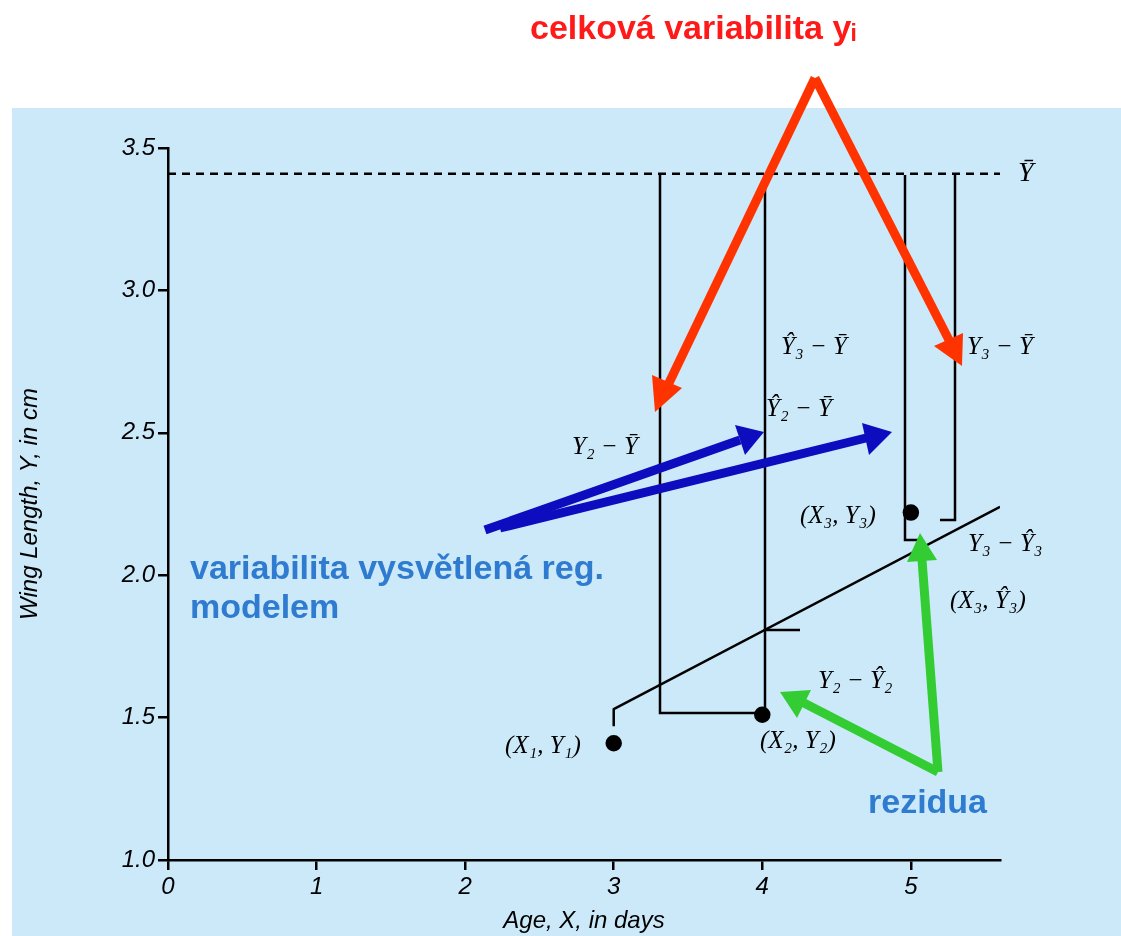 The height and width of the screenshot is (936, 1121). What do you see at coordinates (138, 573) in the screenshot?
I see `y-tick-label: 2.0` at bounding box center [138, 573].